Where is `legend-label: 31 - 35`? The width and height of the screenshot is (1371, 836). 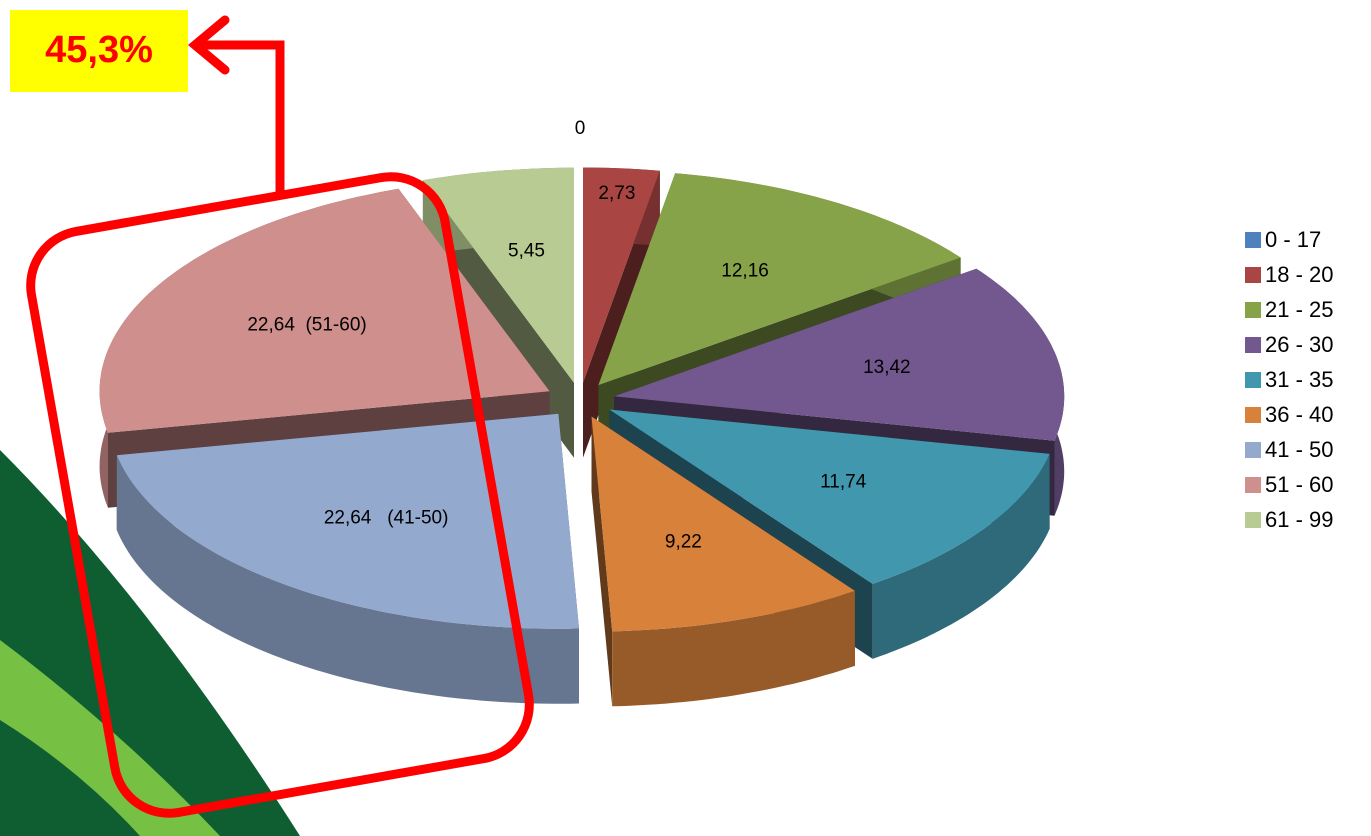 legend-label: 31 - 35 is located at coordinates (1299, 379).